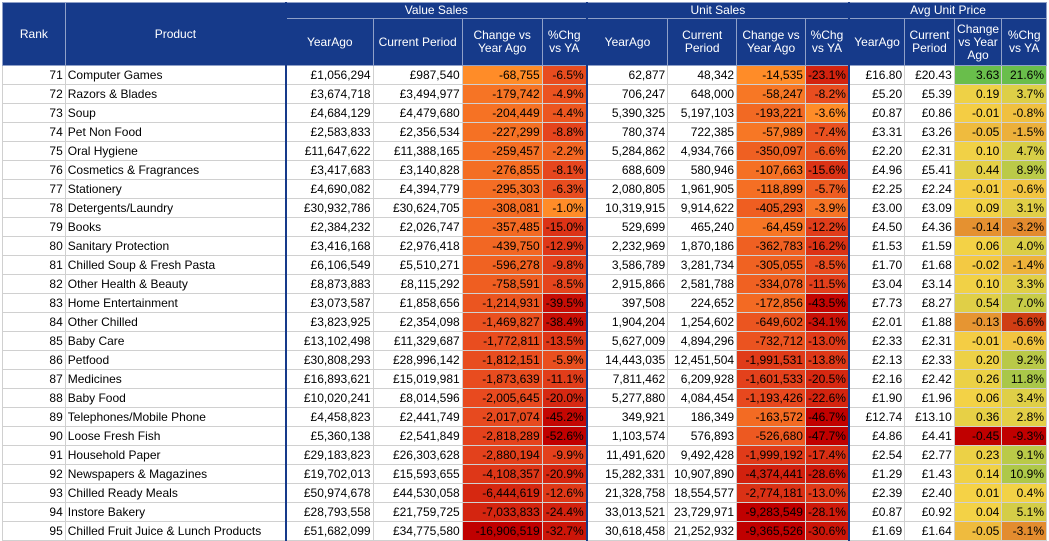 The image size is (1049, 541). Describe the element at coordinates (771, 170) in the screenshot. I see `unit-change-cell: -107,663` at that location.